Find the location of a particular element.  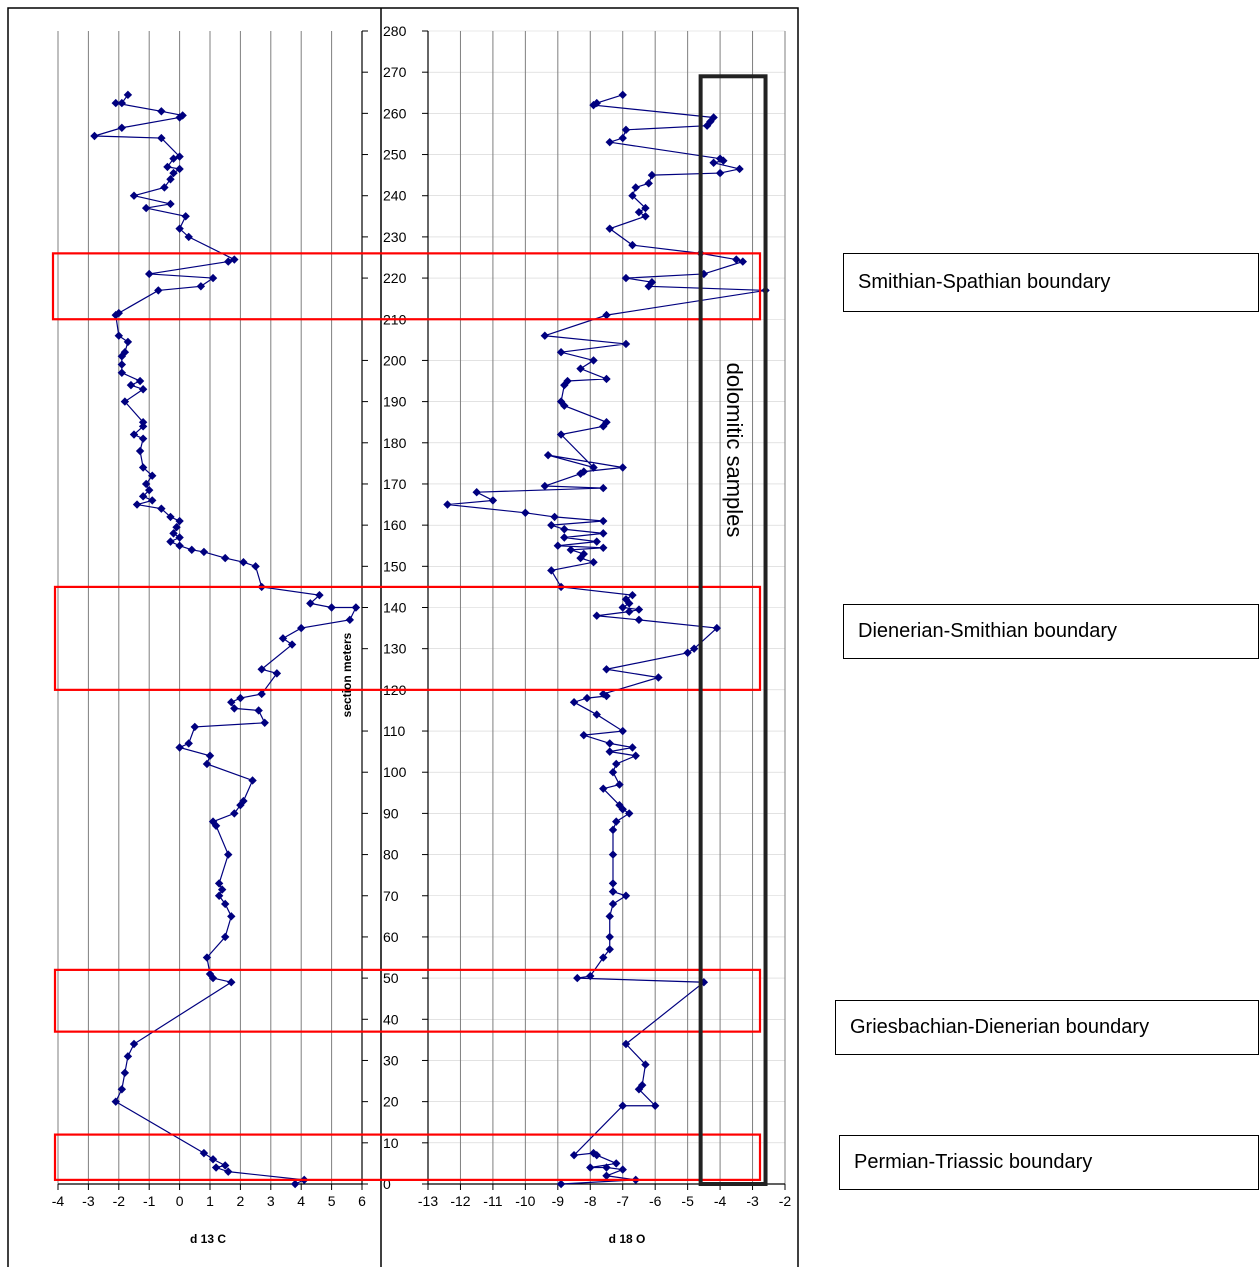

oxygen-tick-label: -9 is located at coordinates (558, 1201).